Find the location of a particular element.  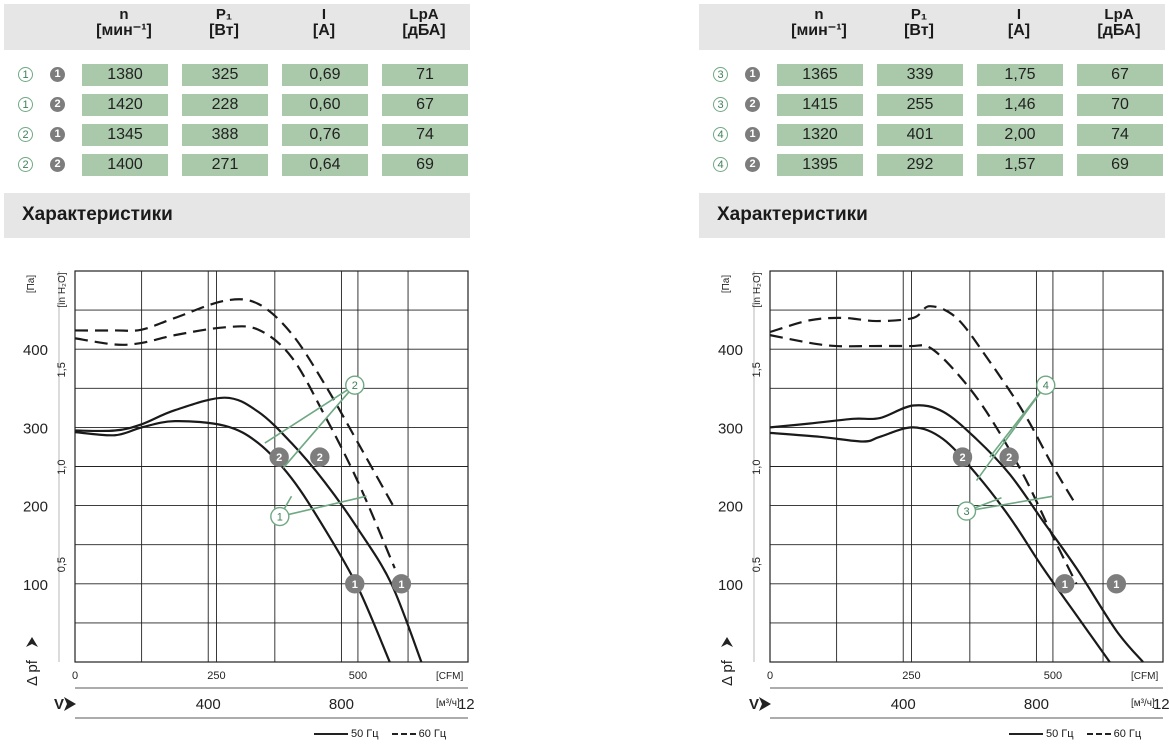

cell-i: 1,57 is located at coordinates (1020, 165).